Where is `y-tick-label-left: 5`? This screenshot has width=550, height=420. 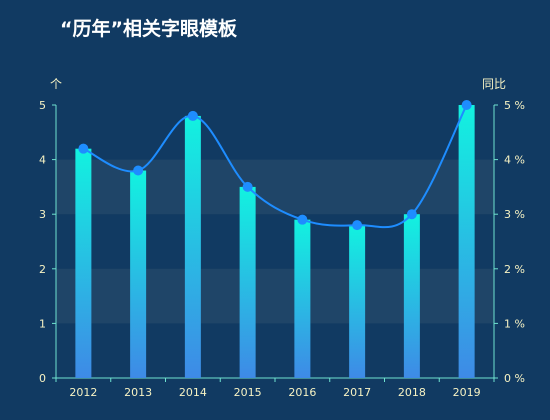
y-tick-label-left: 5 is located at coordinates (42, 105).